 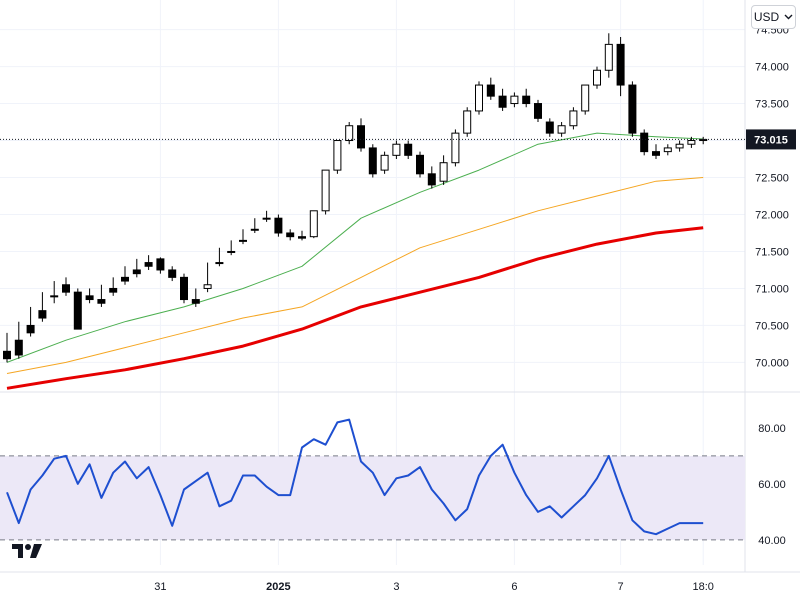 I want to click on currency-label: USD, so click(x=766, y=17).